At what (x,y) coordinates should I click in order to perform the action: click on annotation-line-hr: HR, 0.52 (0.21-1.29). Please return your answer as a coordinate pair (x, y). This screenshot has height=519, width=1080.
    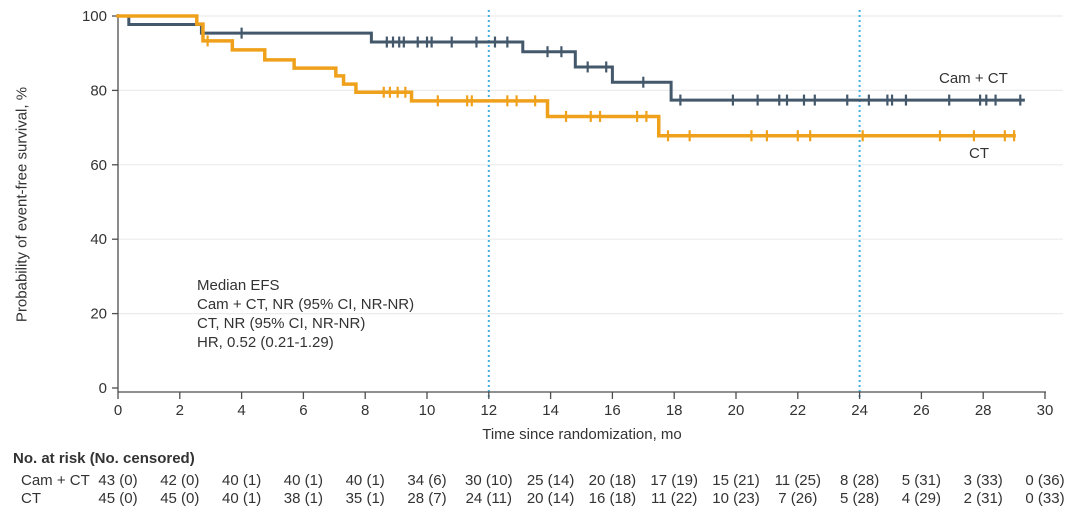
    Looking at the image, I should click on (265, 342).